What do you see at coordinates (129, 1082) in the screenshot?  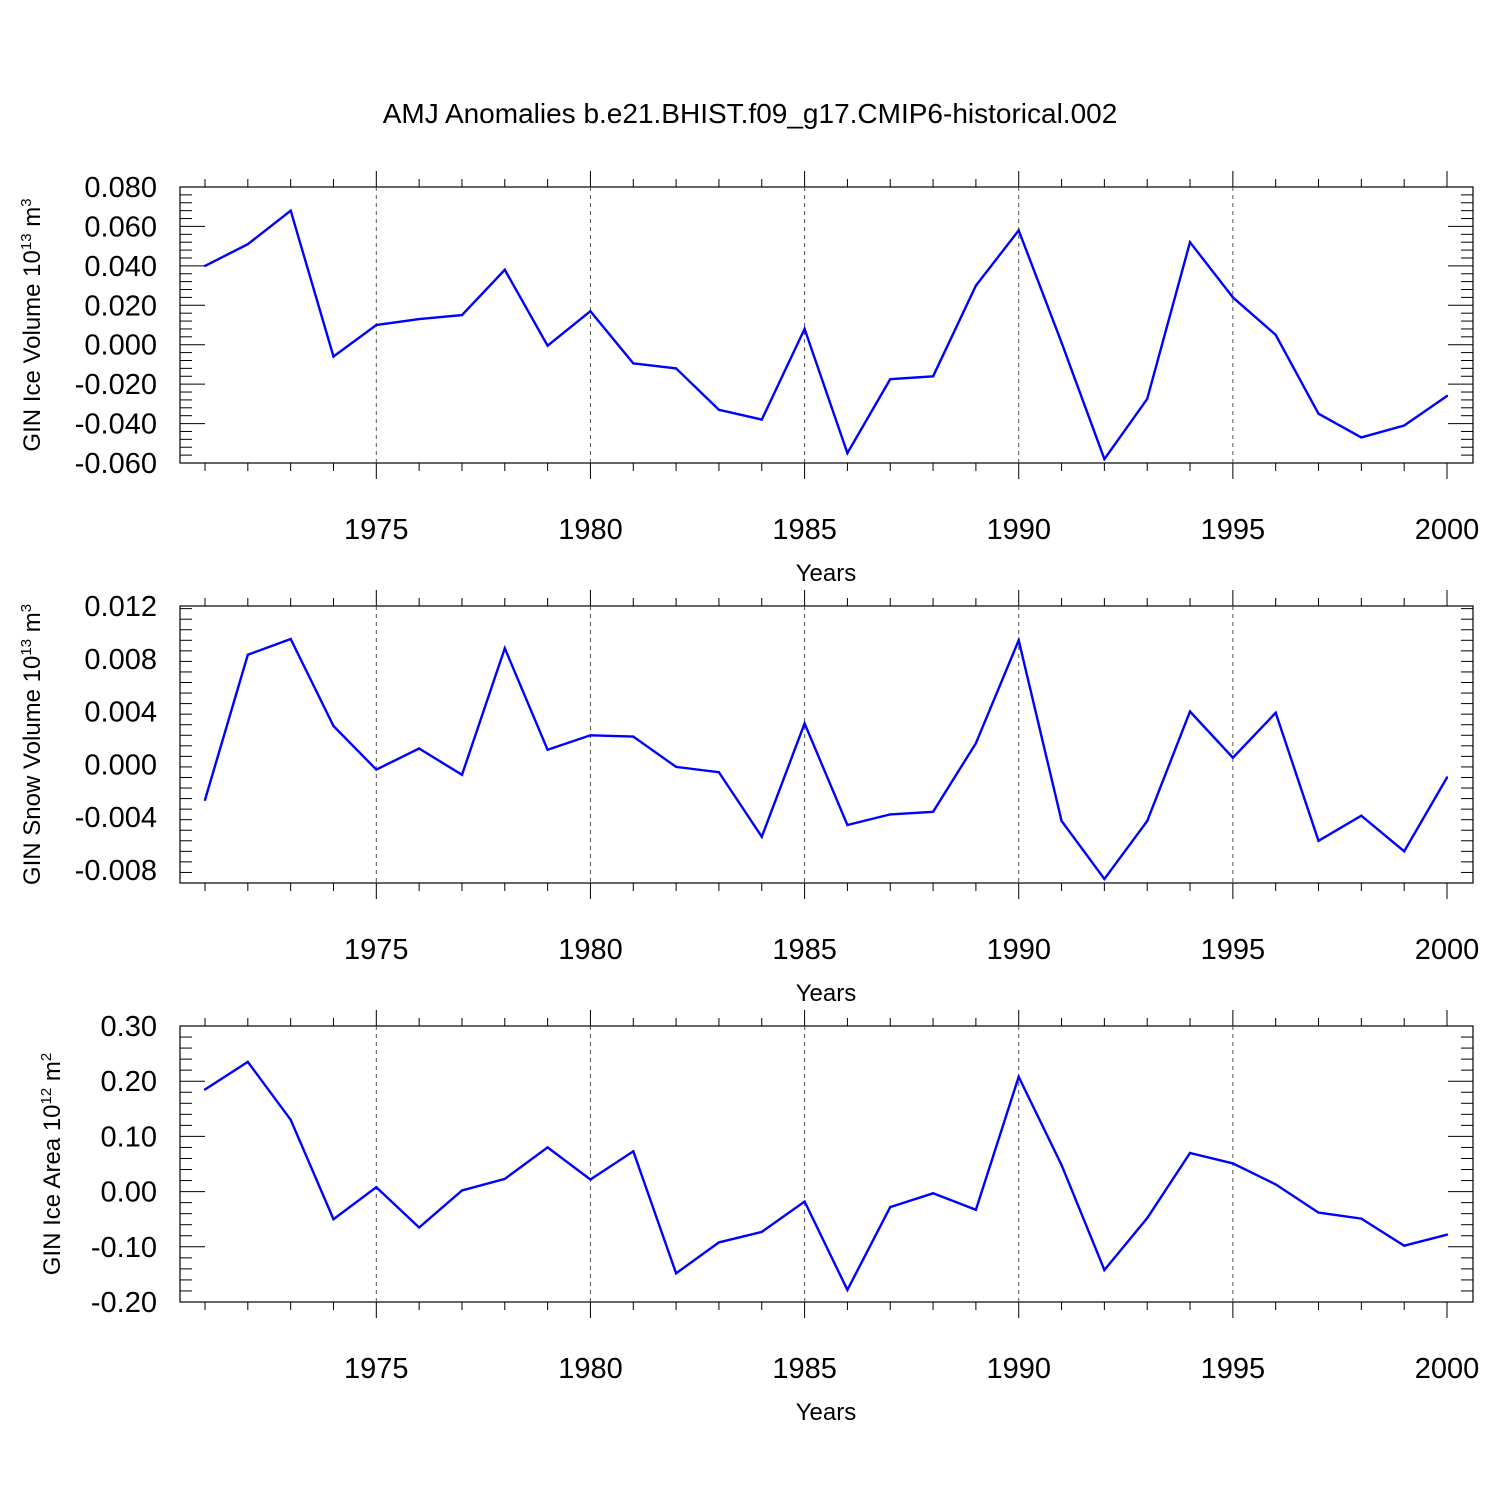 I see `y-tick-label: 0.20` at bounding box center [129, 1082].